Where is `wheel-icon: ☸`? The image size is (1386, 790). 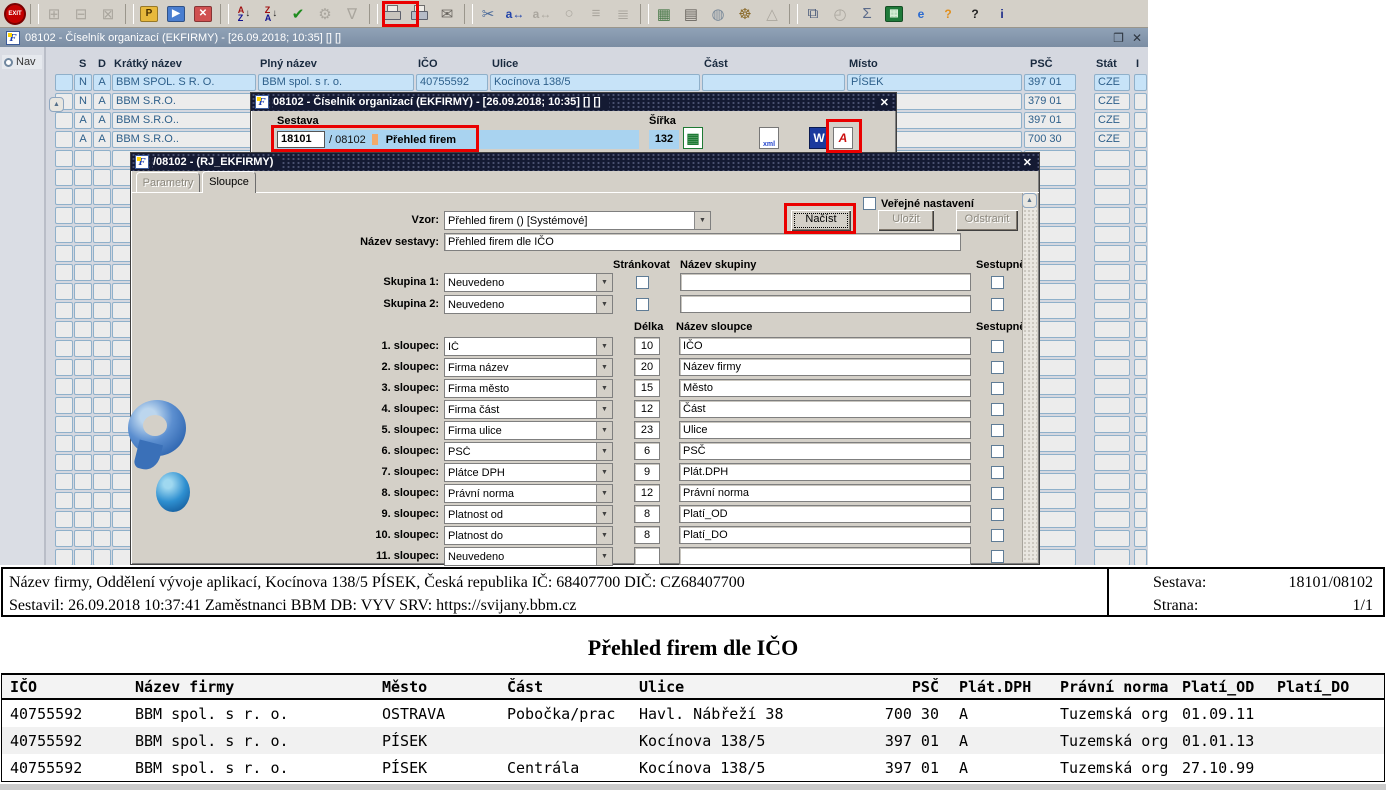
wheel-icon: ☸ is located at coordinates (745, 14).